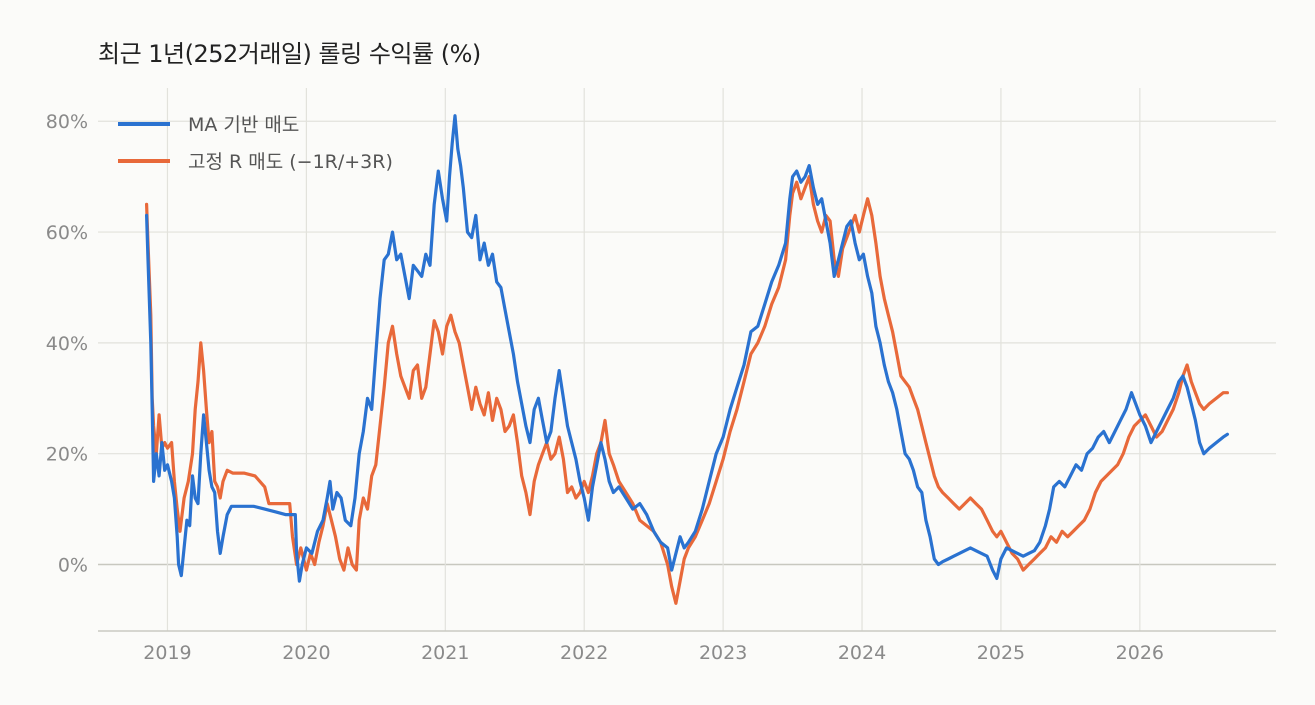 This screenshot has width=1315, height=705. Describe the element at coordinates (67, 455) in the screenshot. I see `y-tick-label: 20%` at that location.